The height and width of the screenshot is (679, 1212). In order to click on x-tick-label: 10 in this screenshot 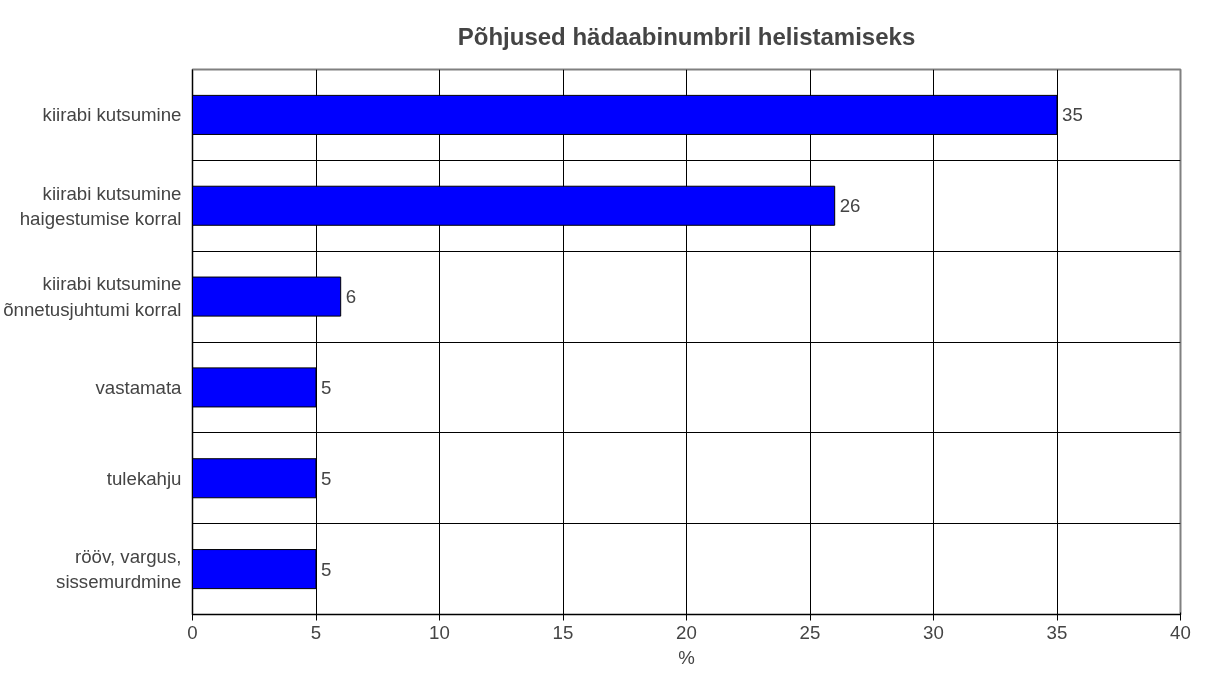, I will do `click(439, 632)`.